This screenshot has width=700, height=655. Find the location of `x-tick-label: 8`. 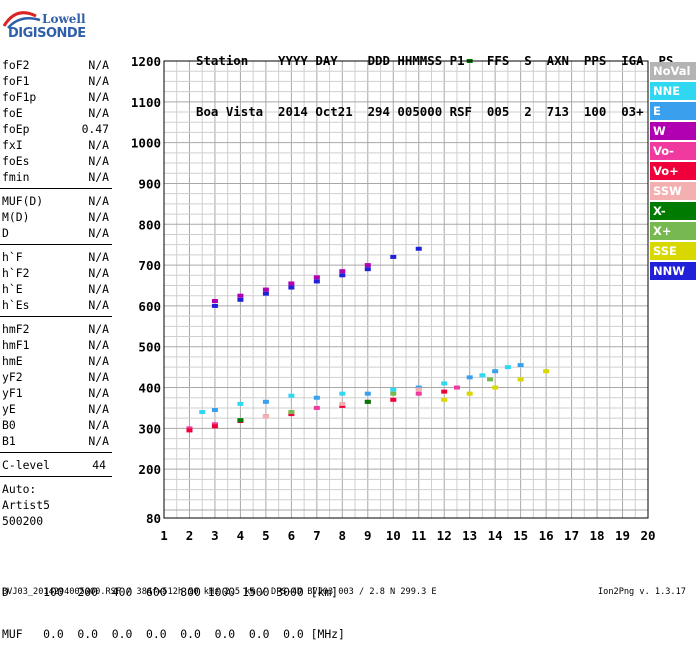

x-tick-label: 8 is located at coordinates (343, 535).